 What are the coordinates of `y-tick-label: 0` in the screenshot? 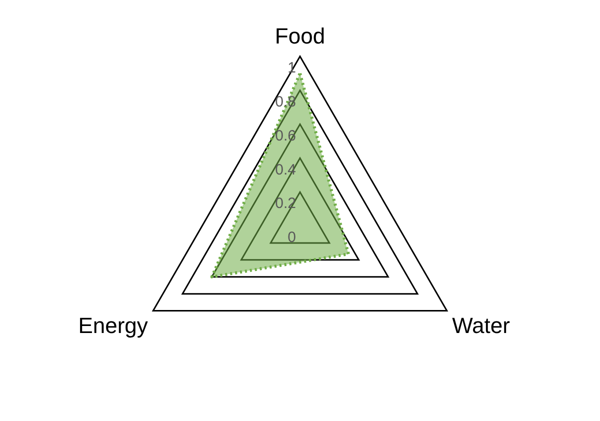 It's located at (292, 237).